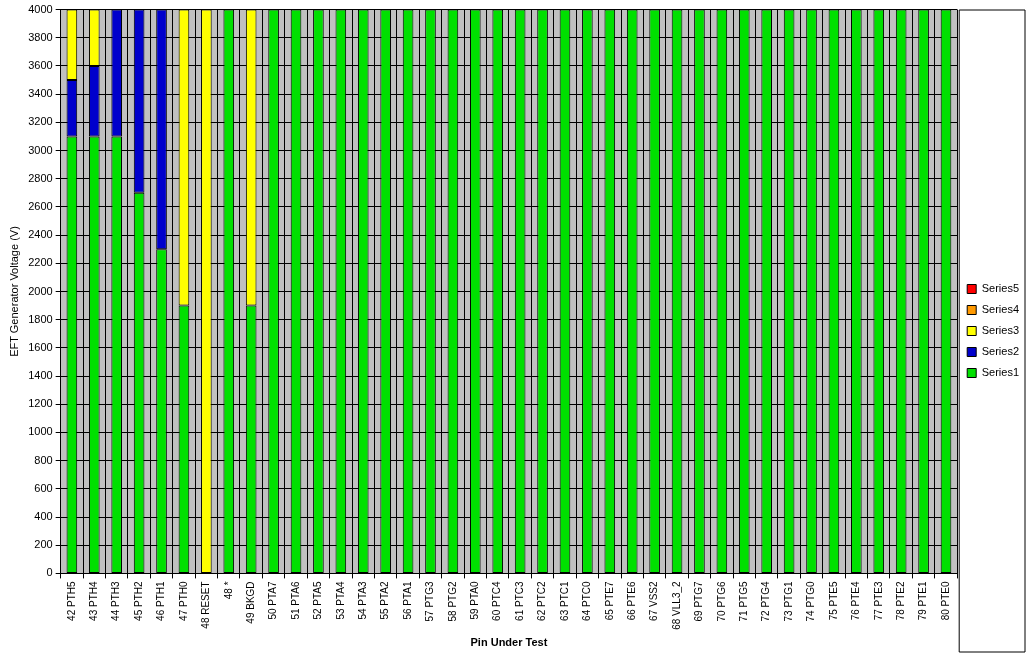 The height and width of the screenshot is (654, 1031). Describe the element at coordinates (587, 600) in the screenshot. I see `x-tick-label: 64 PTC0` at that location.